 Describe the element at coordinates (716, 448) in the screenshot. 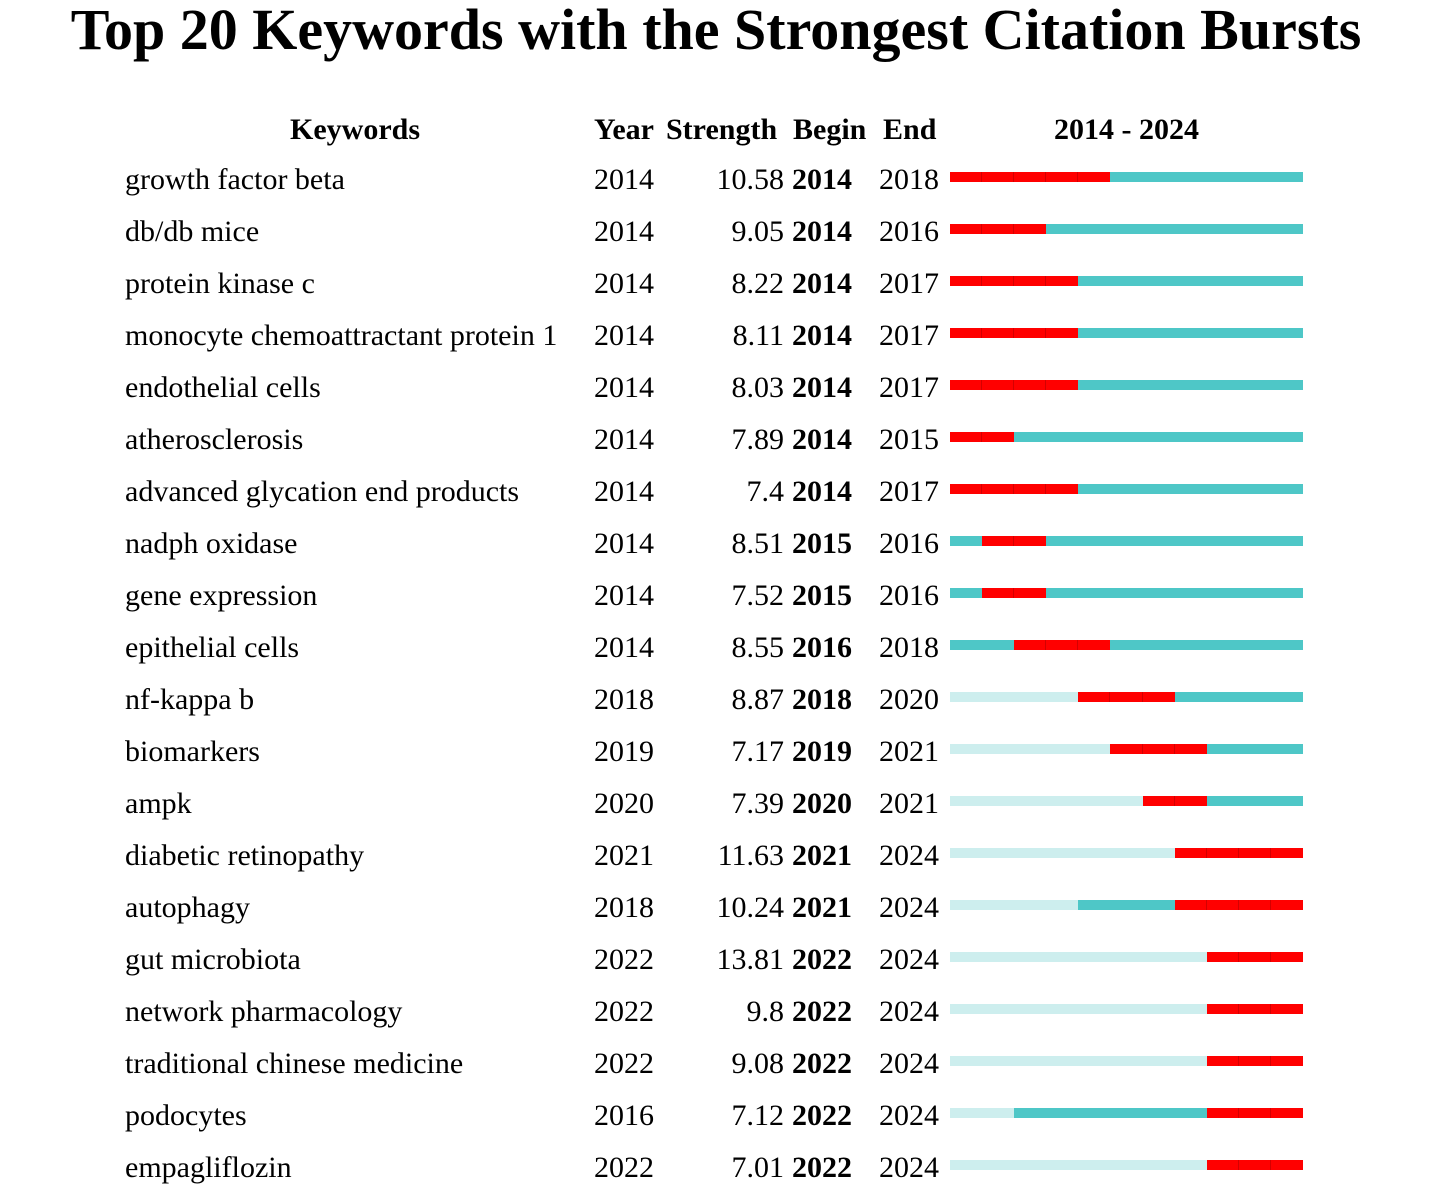

I see `table-row: atherosclerosis 2014 7.89 2014 2015` at that location.